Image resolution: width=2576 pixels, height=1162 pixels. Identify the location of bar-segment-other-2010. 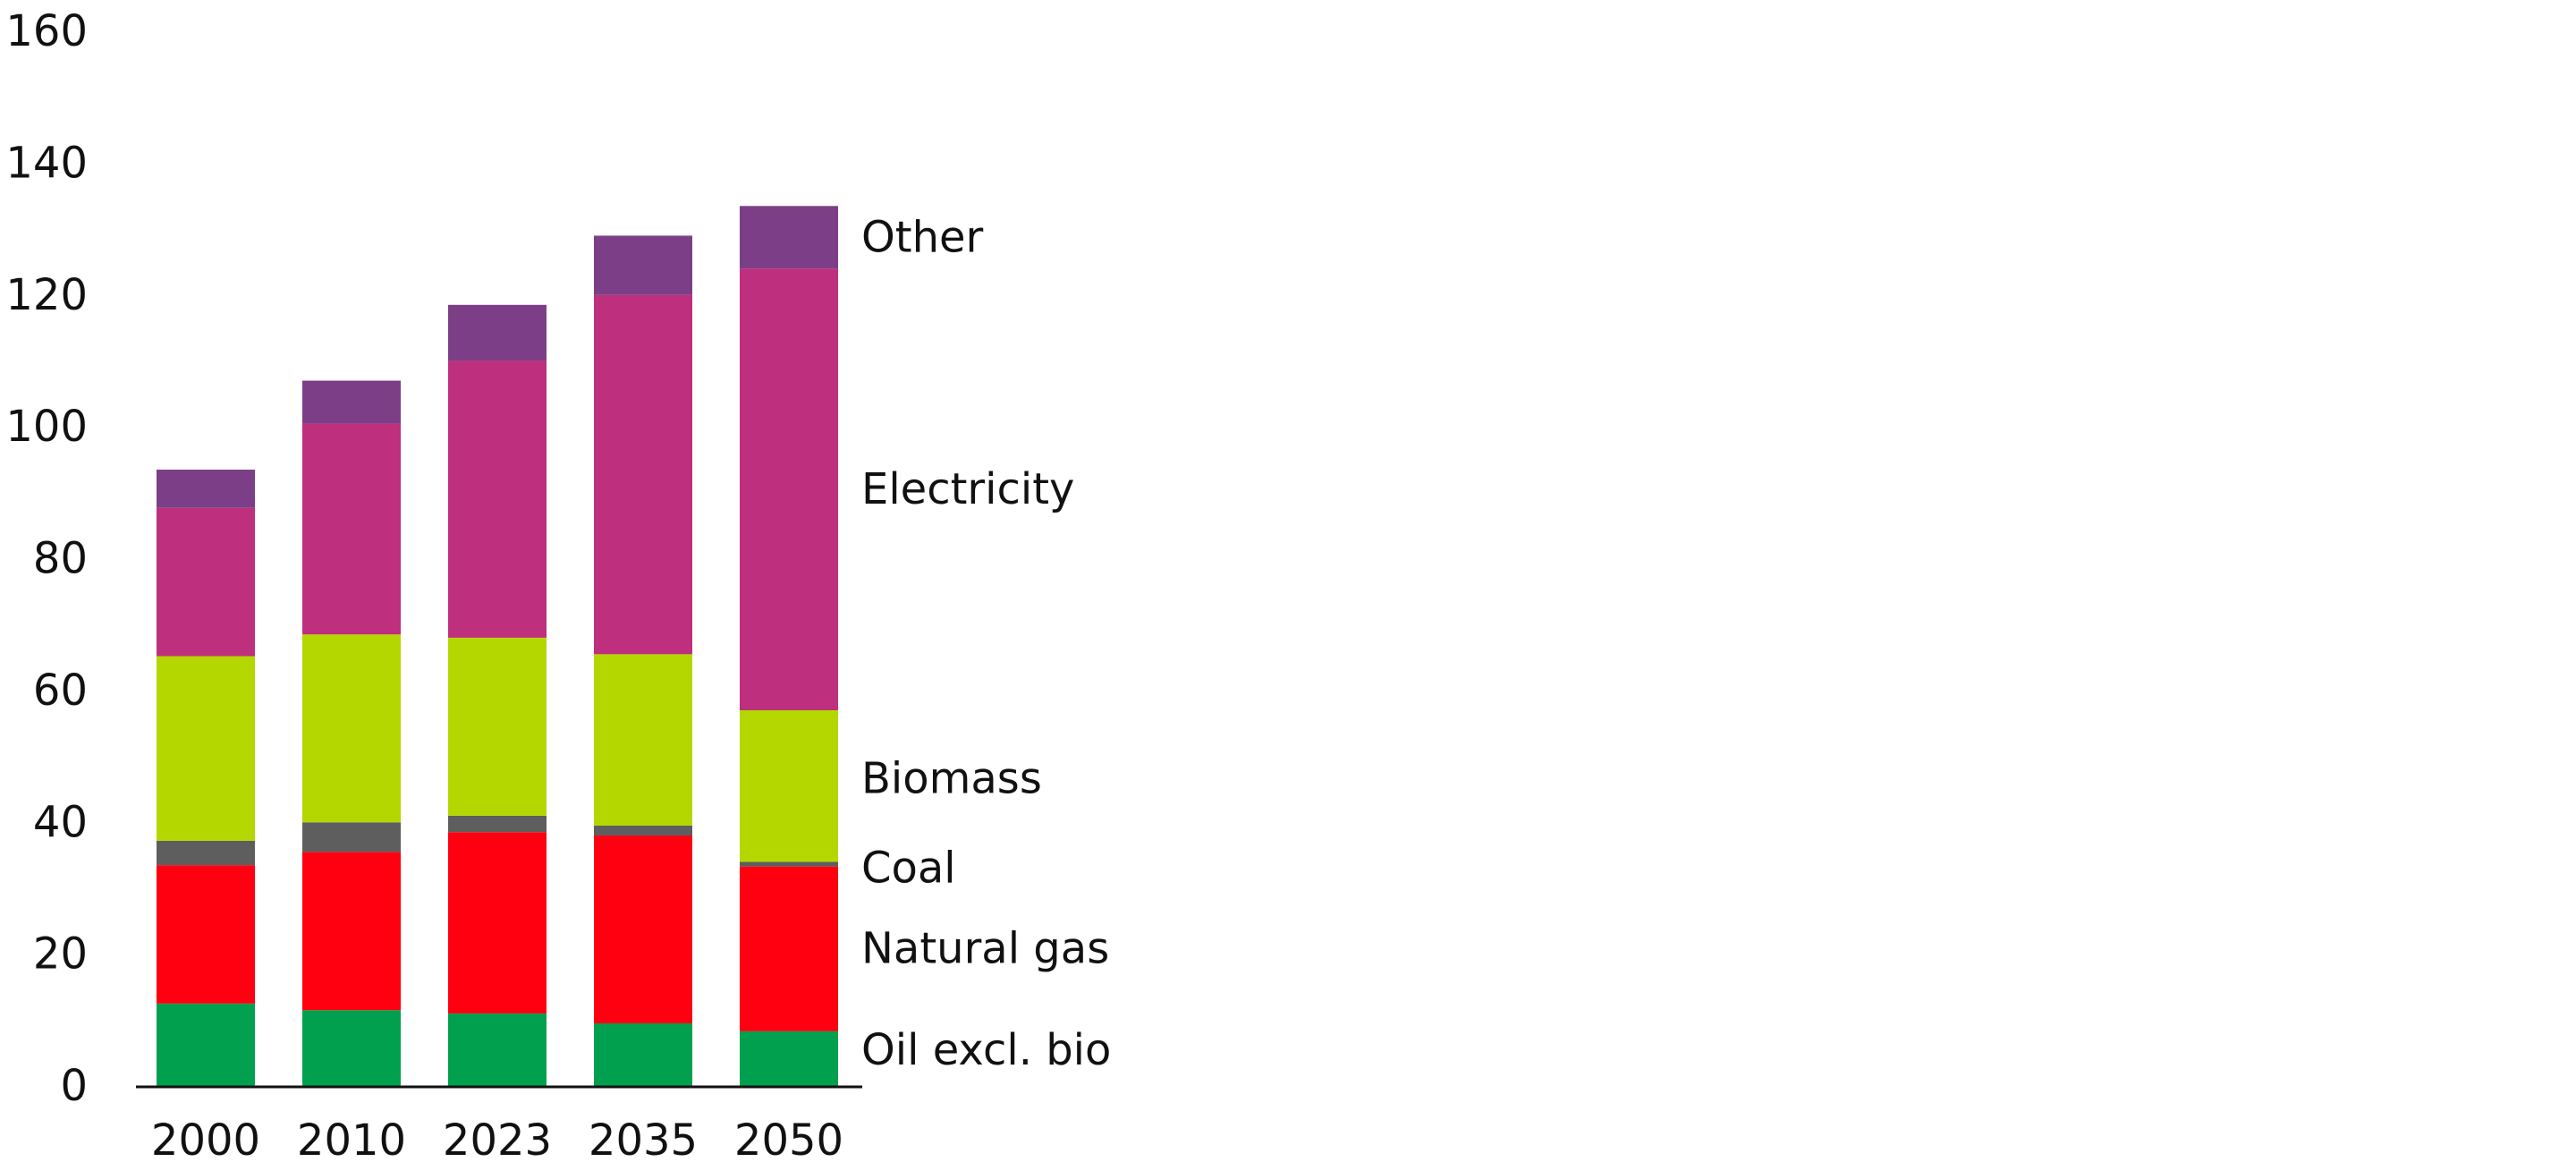
(351, 402).